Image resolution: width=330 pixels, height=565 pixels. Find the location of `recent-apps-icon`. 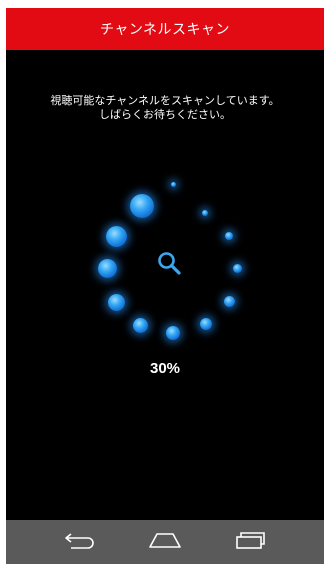

recent-apps-icon is located at coordinates (250, 542).